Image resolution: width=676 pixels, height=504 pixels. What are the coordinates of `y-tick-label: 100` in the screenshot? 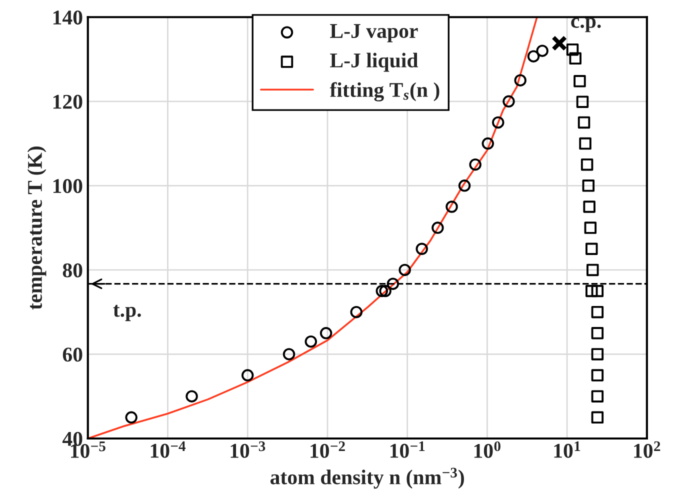 It's located at (67, 186).